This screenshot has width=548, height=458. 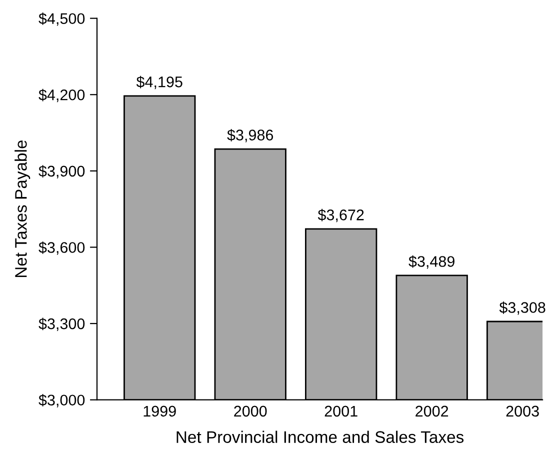 I want to click on x-tick-label: 2003, so click(x=522, y=411).